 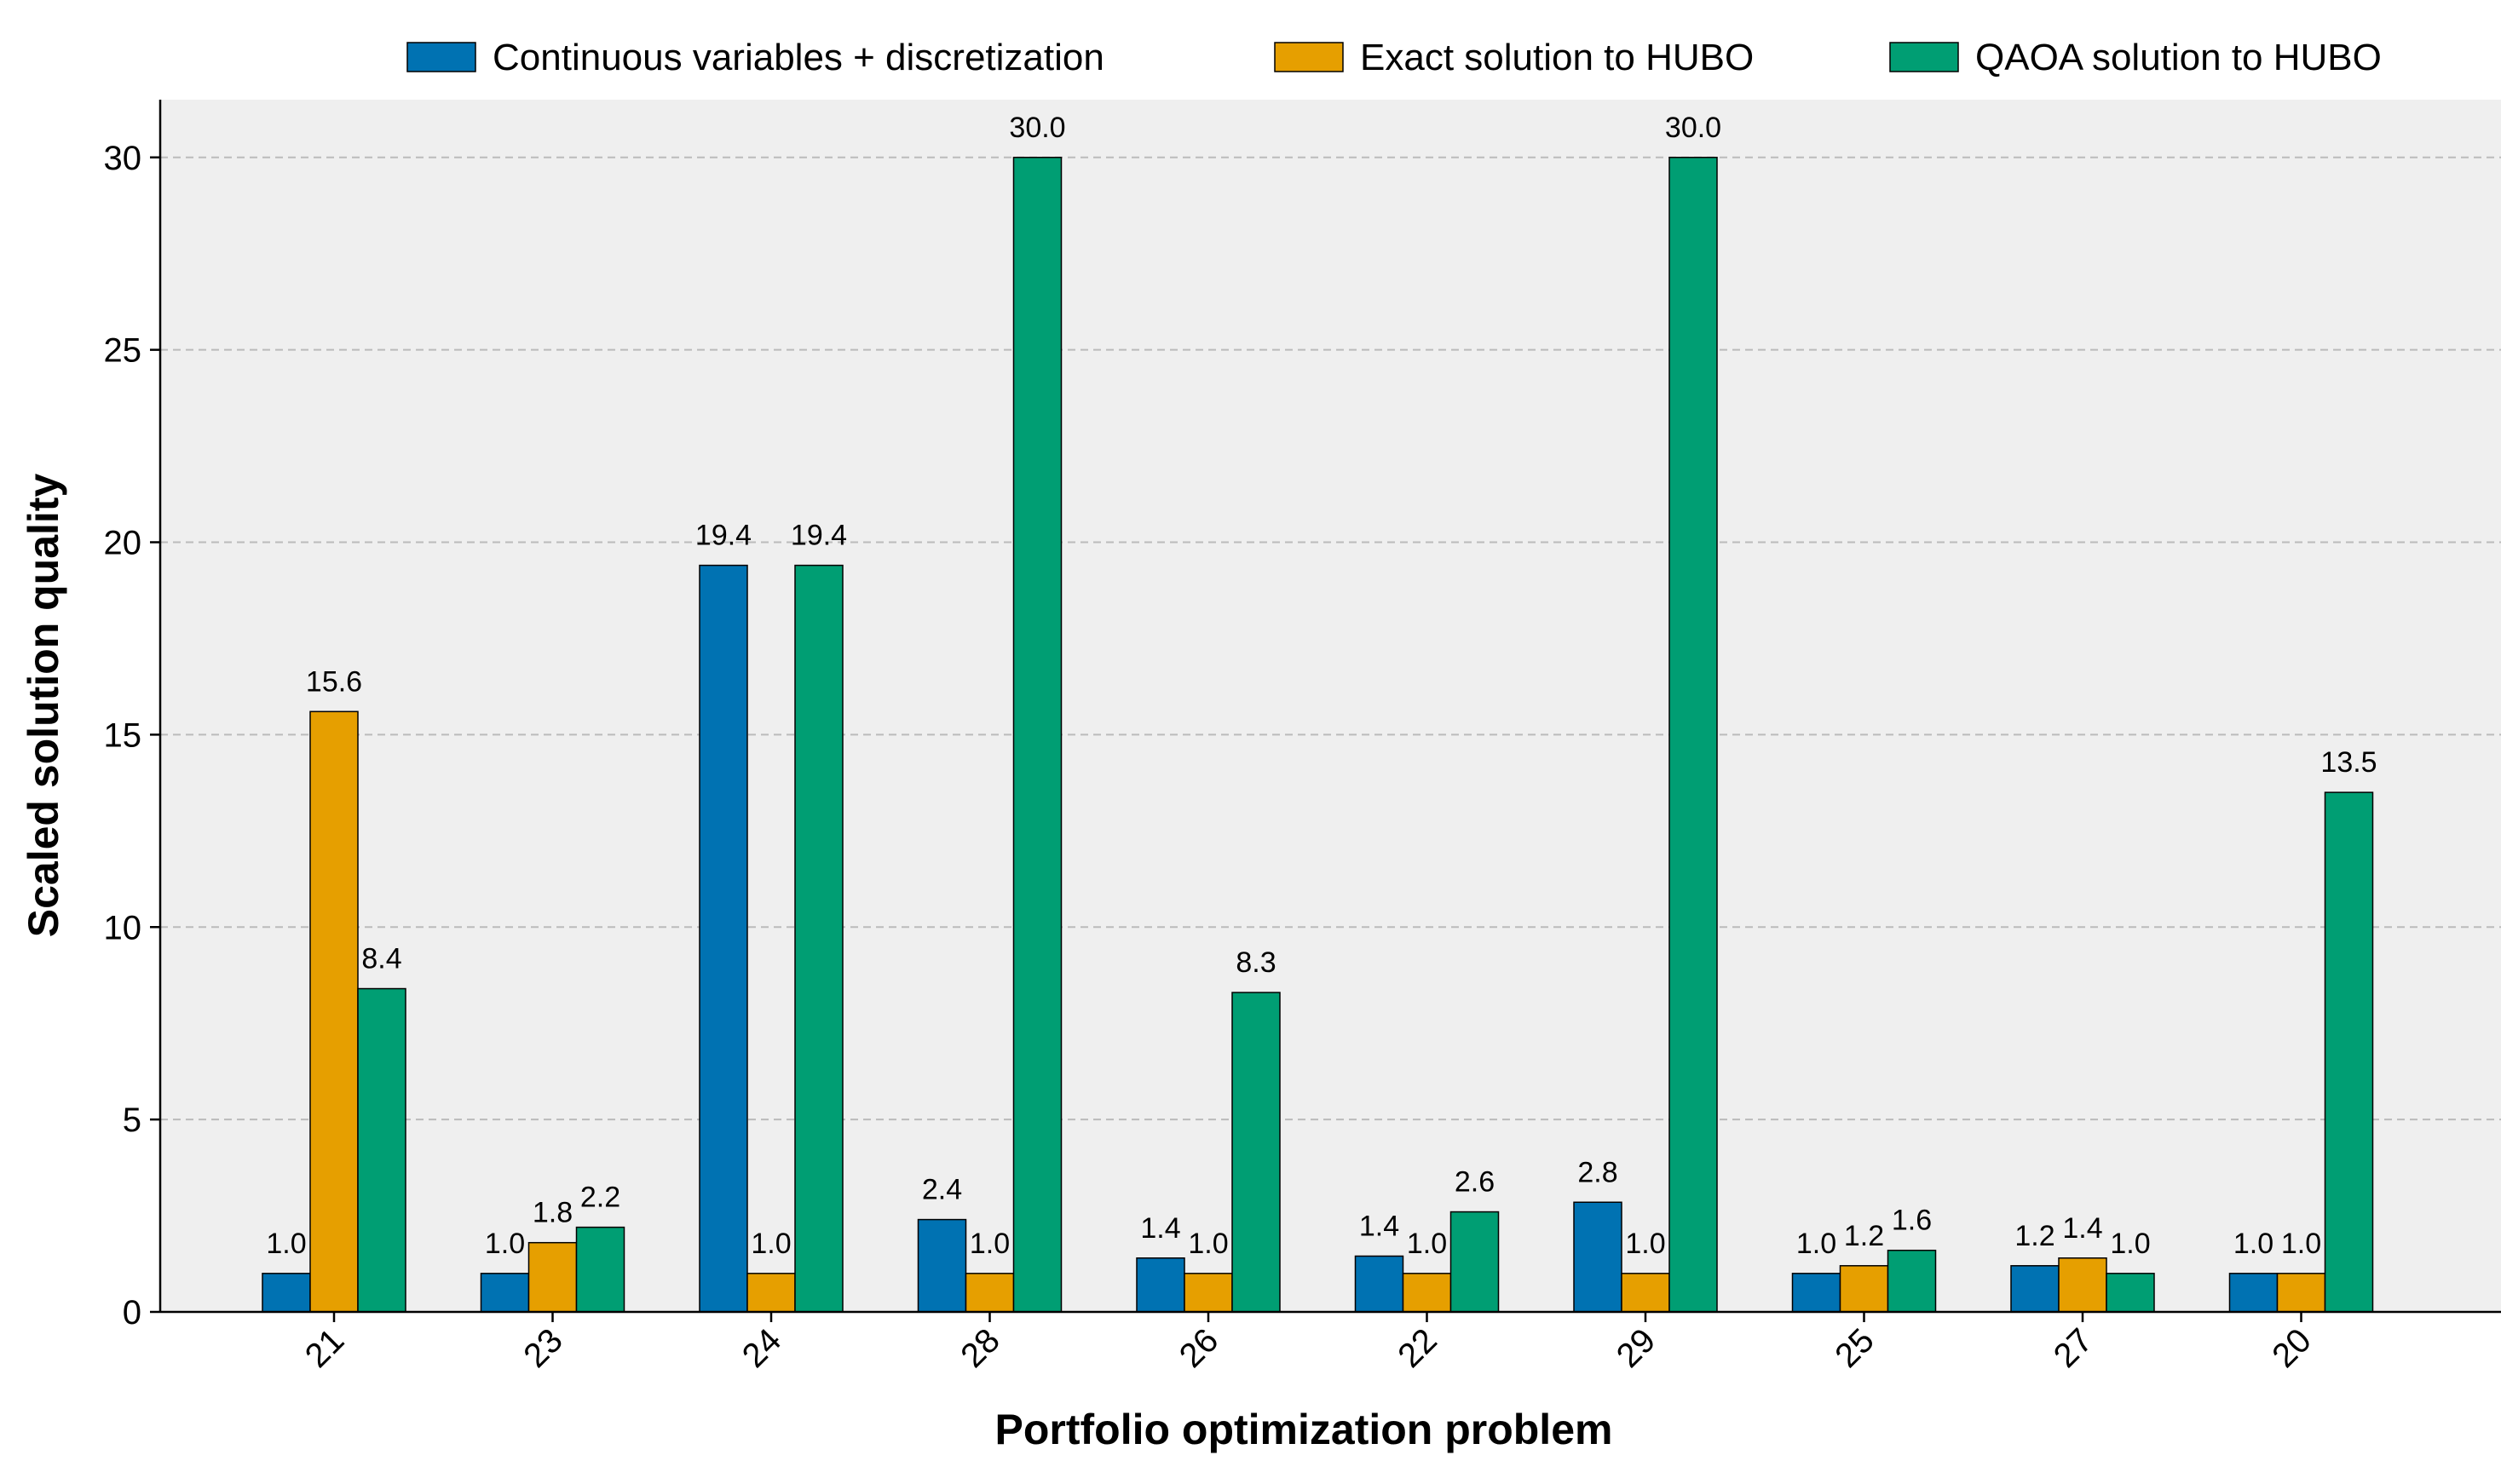 I want to click on x-tick-label: 29, so click(x=1636, y=1348).